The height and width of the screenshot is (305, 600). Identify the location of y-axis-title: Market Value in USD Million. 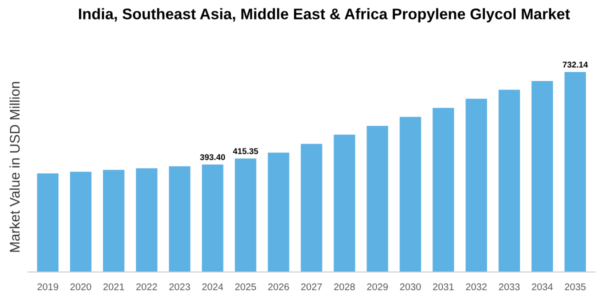
(14, 167).